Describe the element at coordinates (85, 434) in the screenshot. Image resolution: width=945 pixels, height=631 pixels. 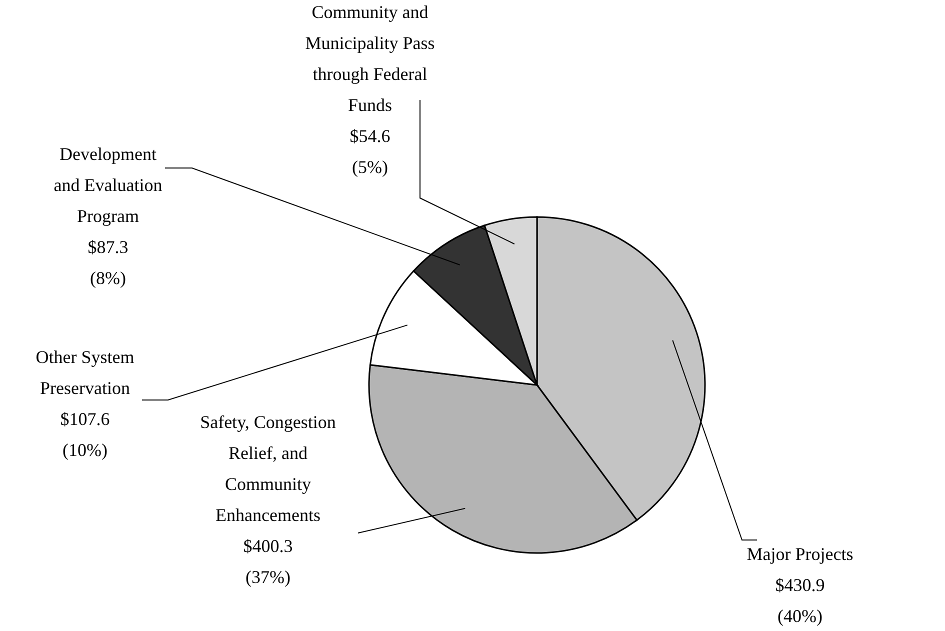
I see `data-label: $107.6 (10%)` at that location.